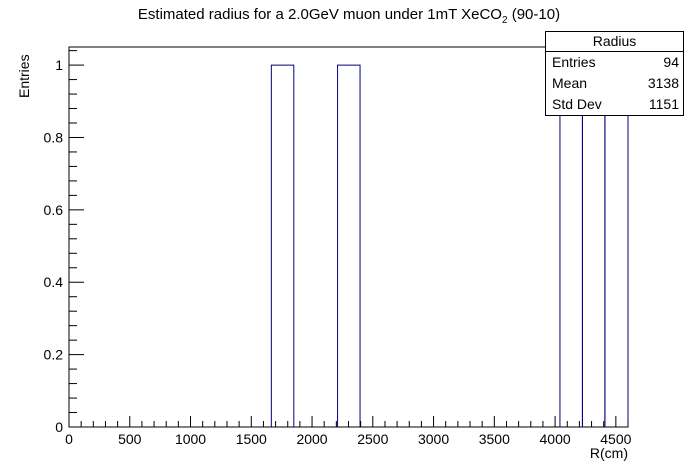 The image size is (698, 475). What do you see at coordinates (54, 210) in the screenshot?
I see `y-tick-label-3: 0.6` at bounding box center [54, 210].